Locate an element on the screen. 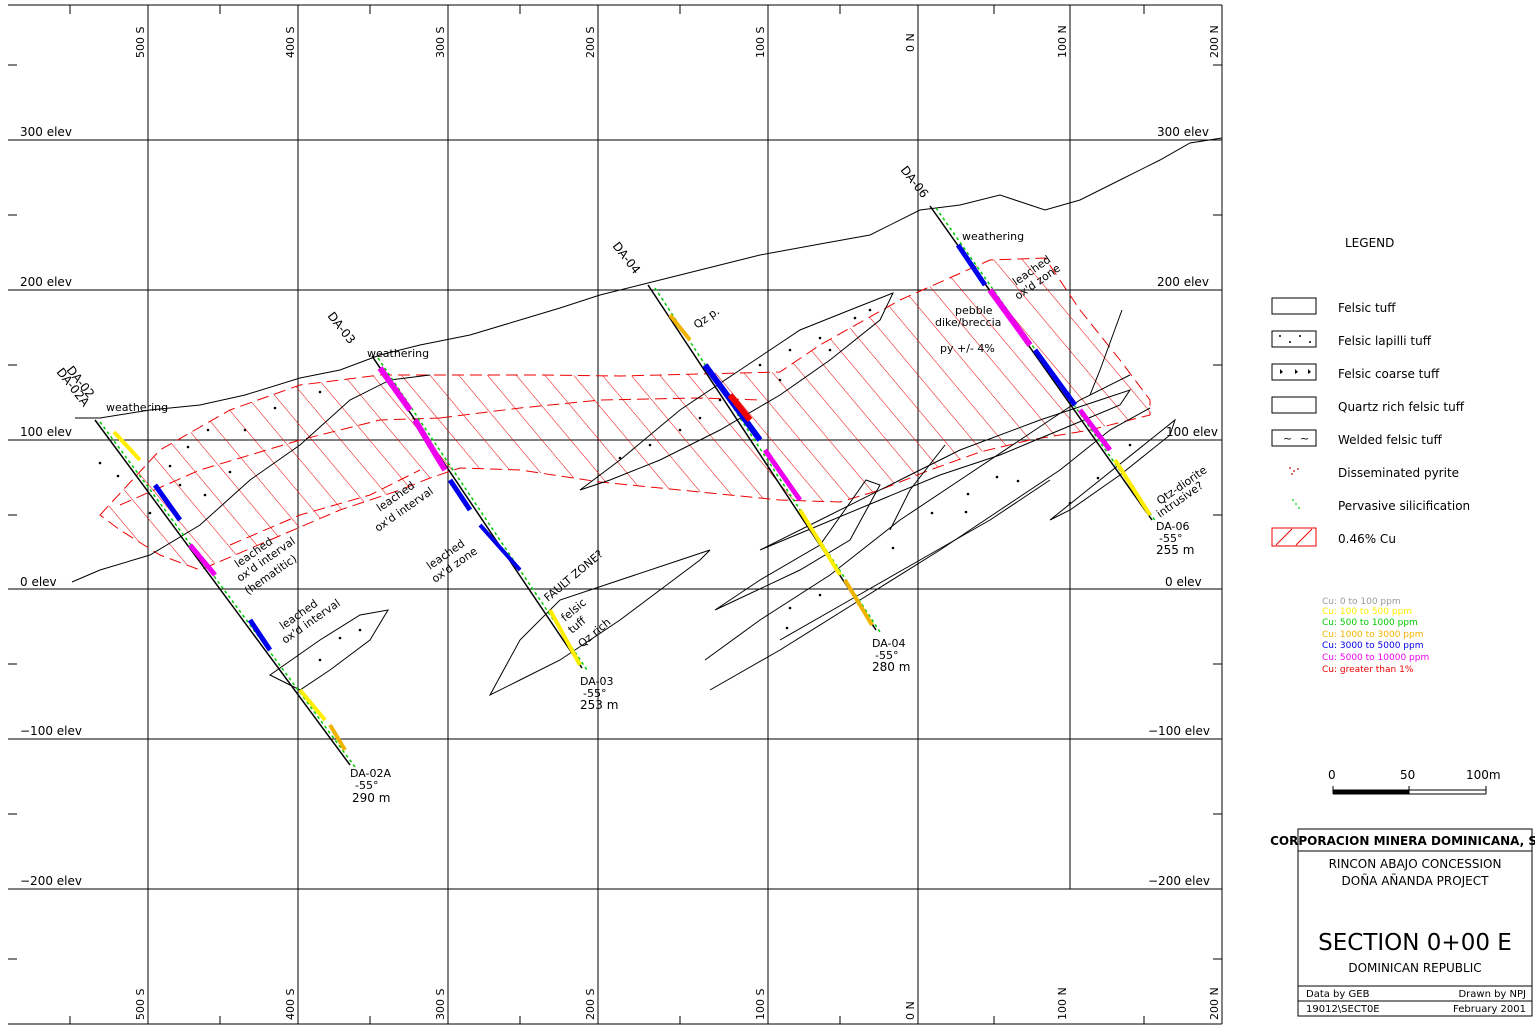  drill-hole-da02 is located at coordinates (225, 593).